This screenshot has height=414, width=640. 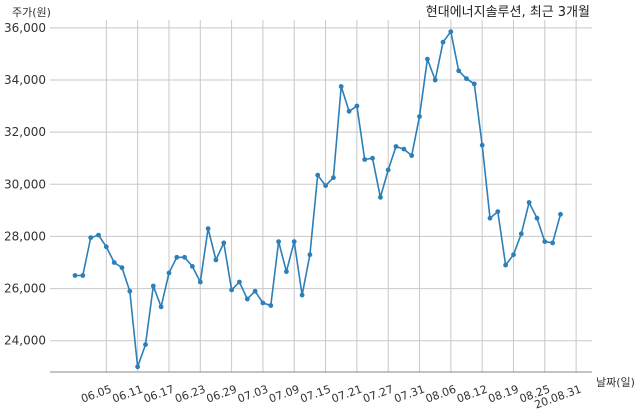 What do you see at coordinates (378, 394) in the screenshot?
I see `x-tick-label: 07.27` at bounding box center [378, 394].